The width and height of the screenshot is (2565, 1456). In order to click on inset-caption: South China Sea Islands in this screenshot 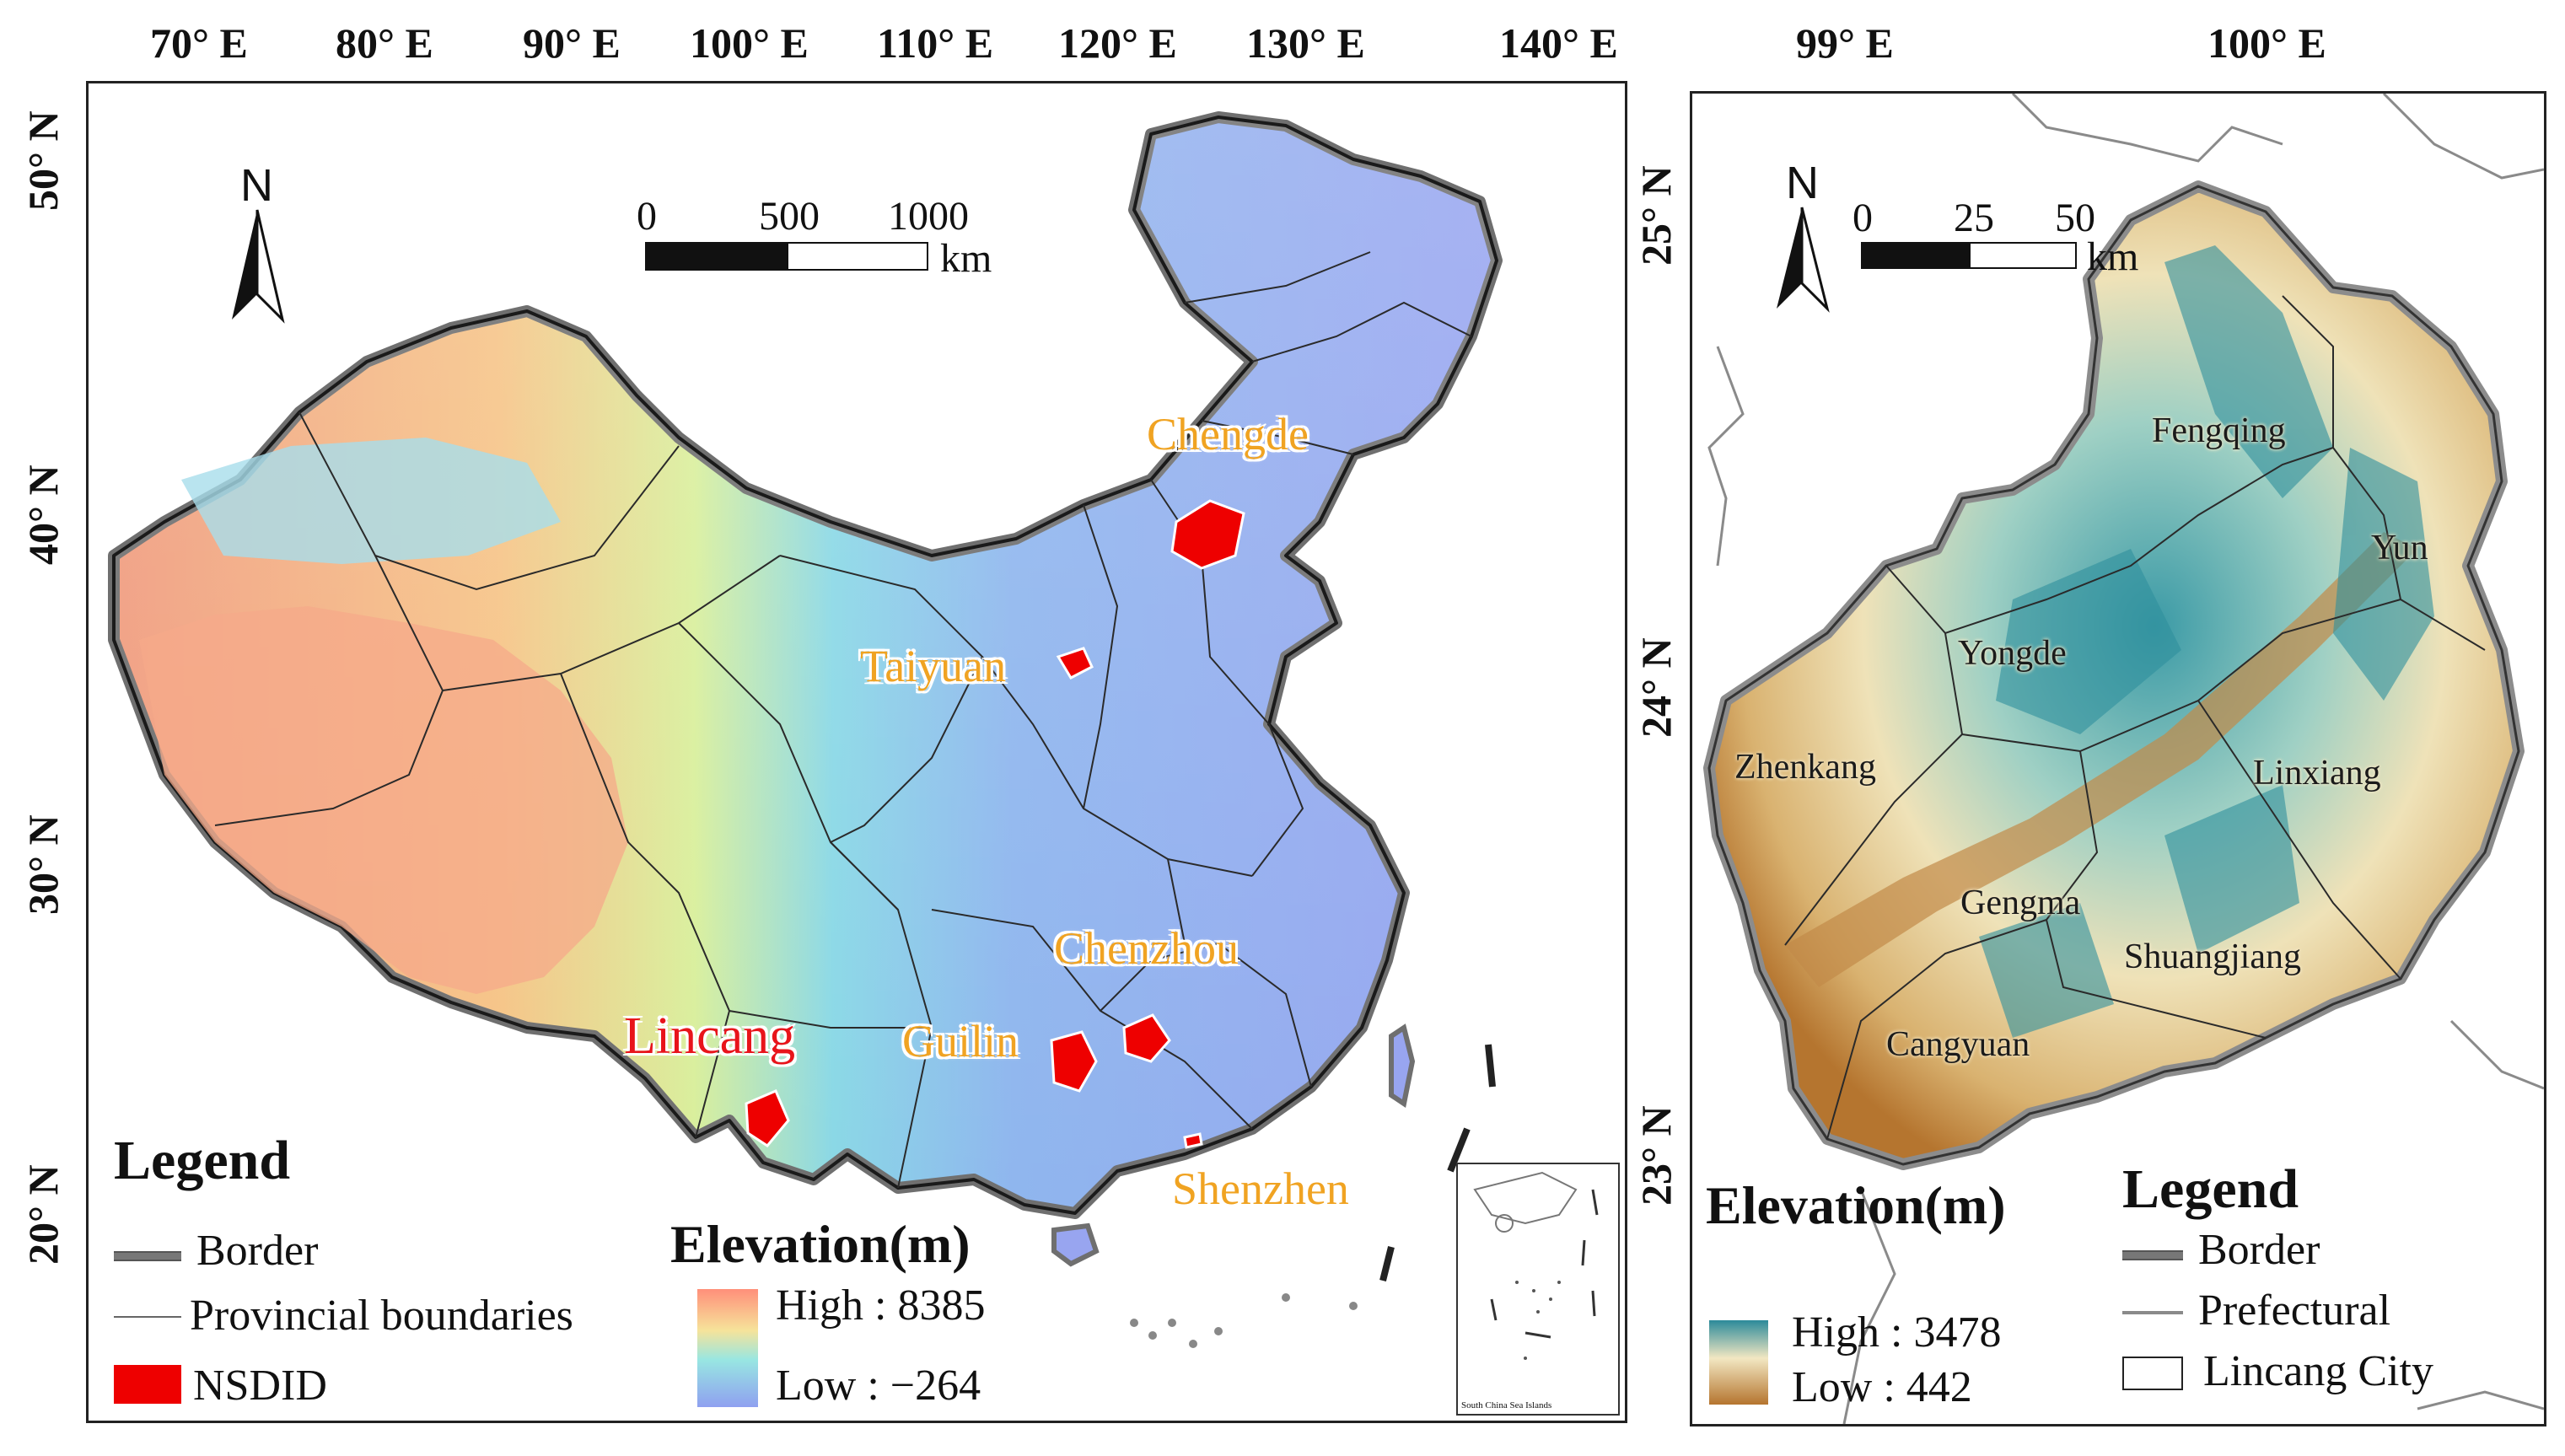, I will do `click(1506, 1405)`.